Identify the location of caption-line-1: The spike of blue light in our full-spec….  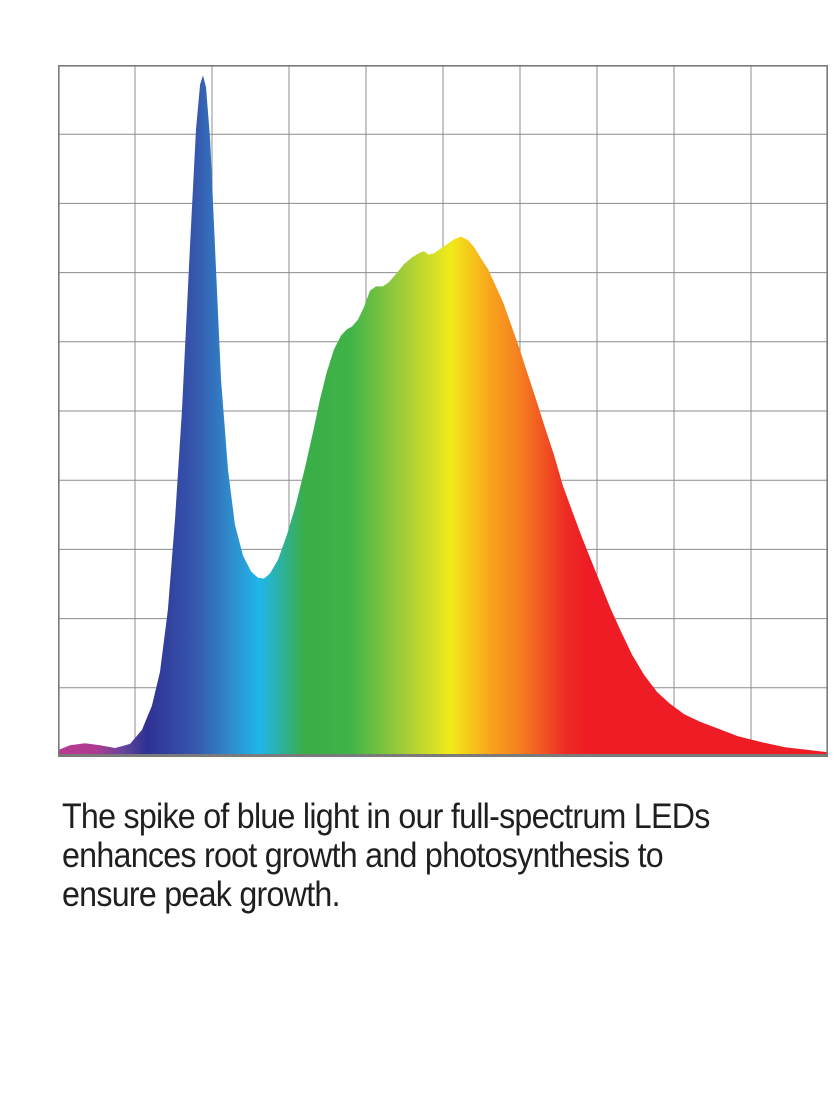
(386, 816).